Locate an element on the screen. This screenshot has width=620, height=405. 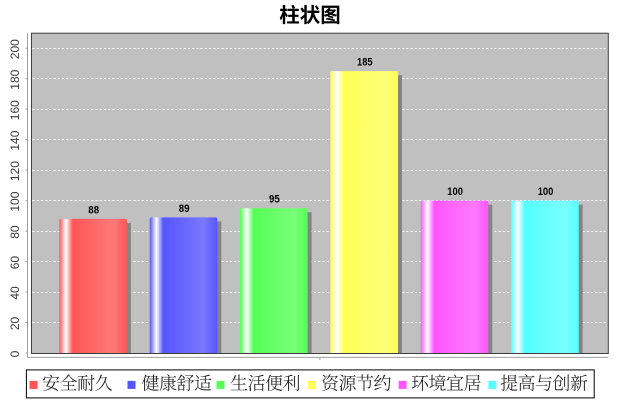
svg-text: 200 is located at coordinates (15, 49).